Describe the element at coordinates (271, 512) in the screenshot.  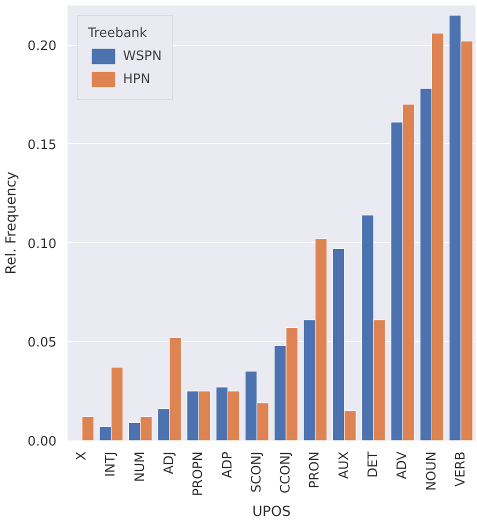
I see `x-axis-title: UPOS` at that location.